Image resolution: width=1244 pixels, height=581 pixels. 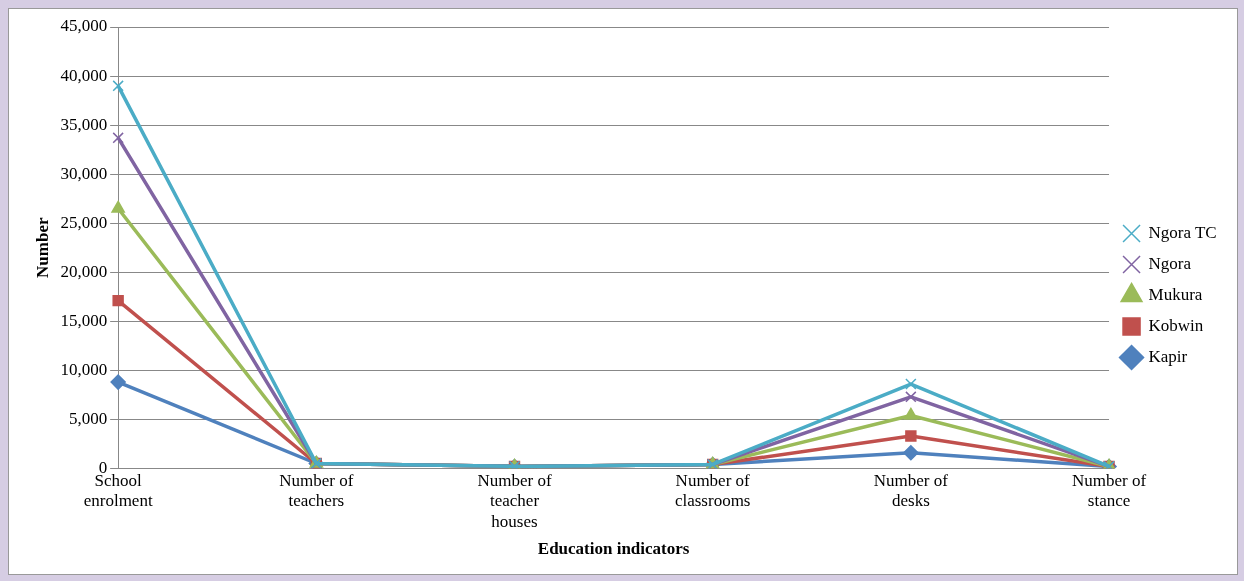 What do you see at coordinates (712, 491) in the screenshot?
I see `x-tick-label: Number of classrooms` at bounding box center [712, 491].